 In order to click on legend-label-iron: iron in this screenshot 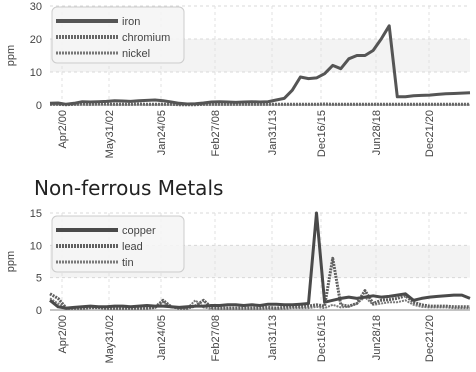, I will do `click(131, 22)`.